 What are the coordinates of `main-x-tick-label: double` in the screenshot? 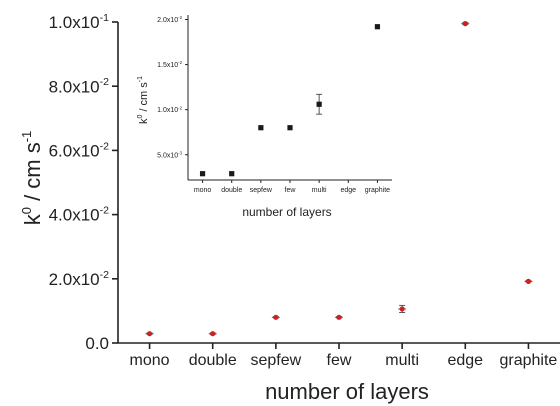 It's located at (213, 360).